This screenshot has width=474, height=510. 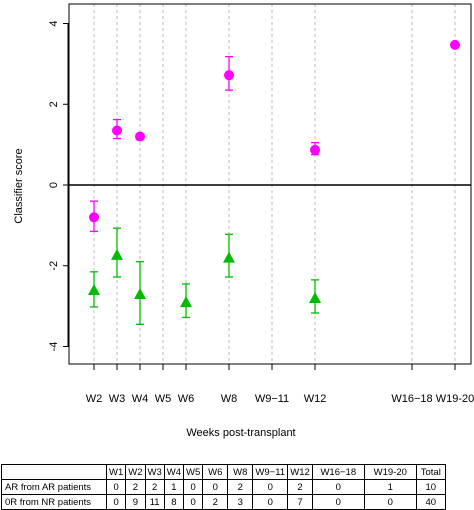 I want to click on x-tick-label: W8, so click(x=229, y=399).